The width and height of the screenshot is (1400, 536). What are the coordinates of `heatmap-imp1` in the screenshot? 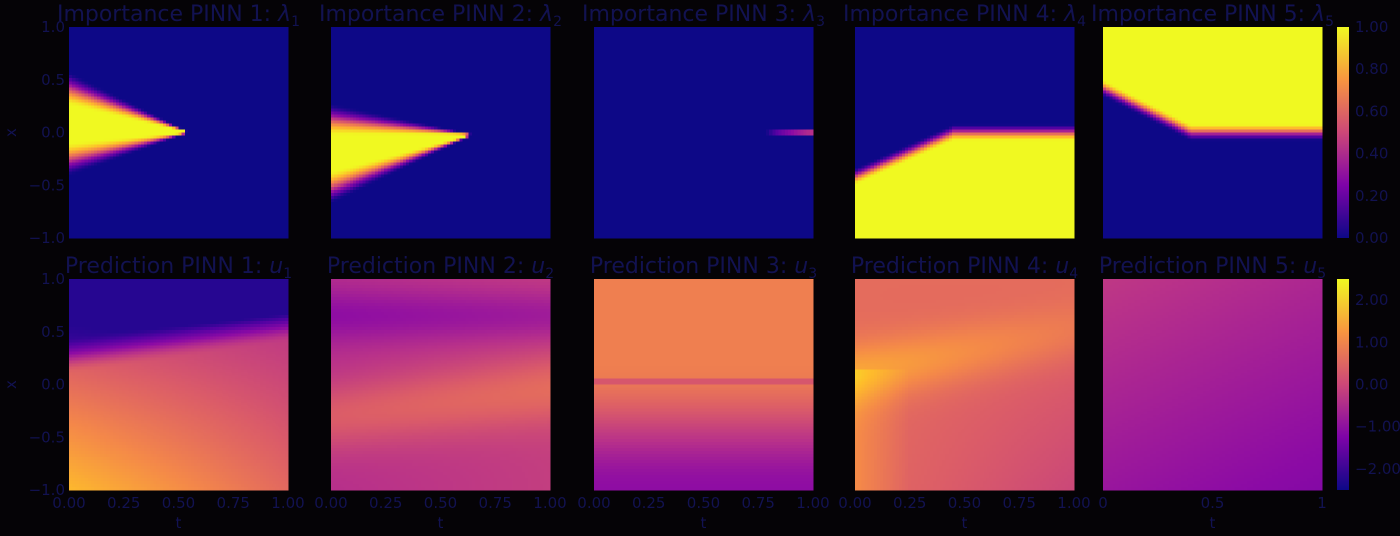 It's located at (179, 133).